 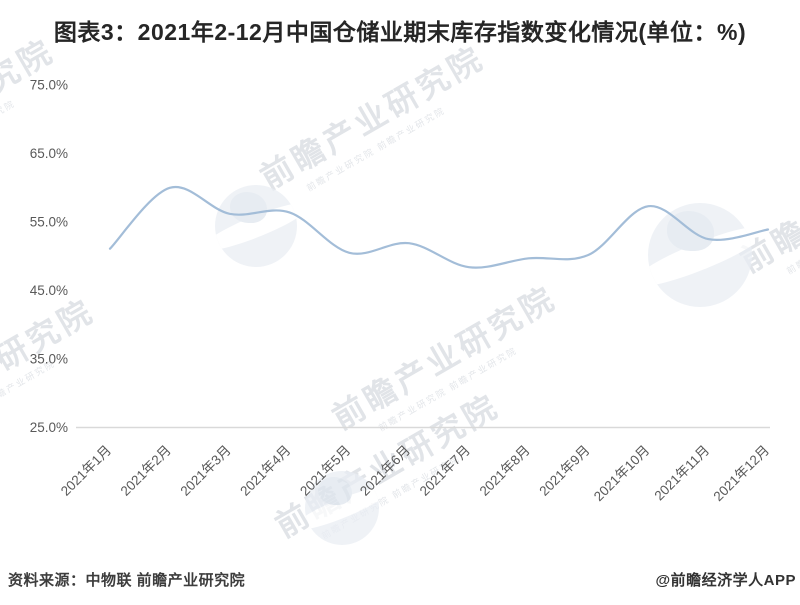 I want to click on app-handle: @前瞻经济学人APP, so click(x=725, y=580).